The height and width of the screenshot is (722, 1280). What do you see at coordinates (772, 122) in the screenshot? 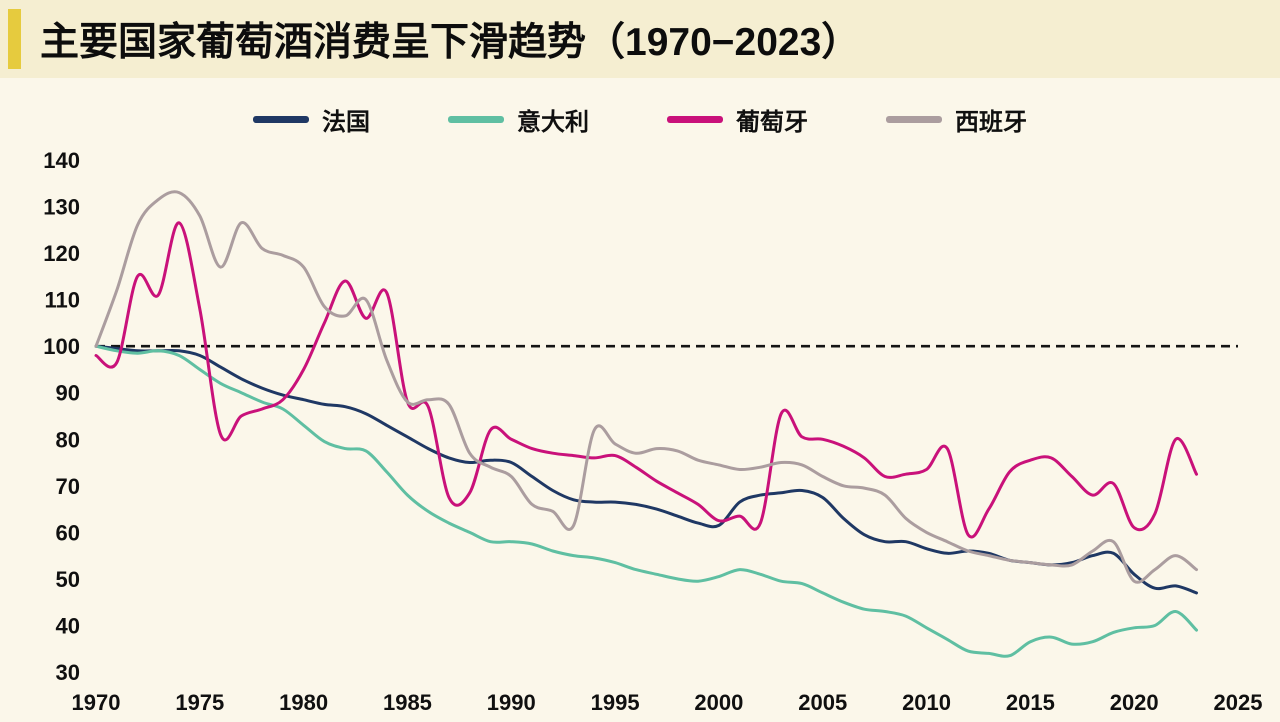
I see `legend-label-portugal: 葡萄牙` at bounding box center [772, 122].